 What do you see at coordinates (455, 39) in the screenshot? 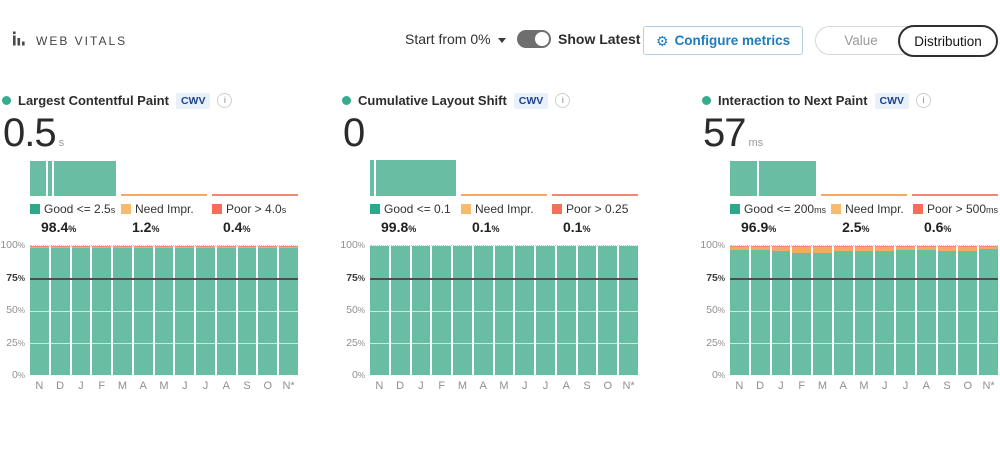
I see `start-from-dropdown: Start from 0%` at bounding box center [455, 39].